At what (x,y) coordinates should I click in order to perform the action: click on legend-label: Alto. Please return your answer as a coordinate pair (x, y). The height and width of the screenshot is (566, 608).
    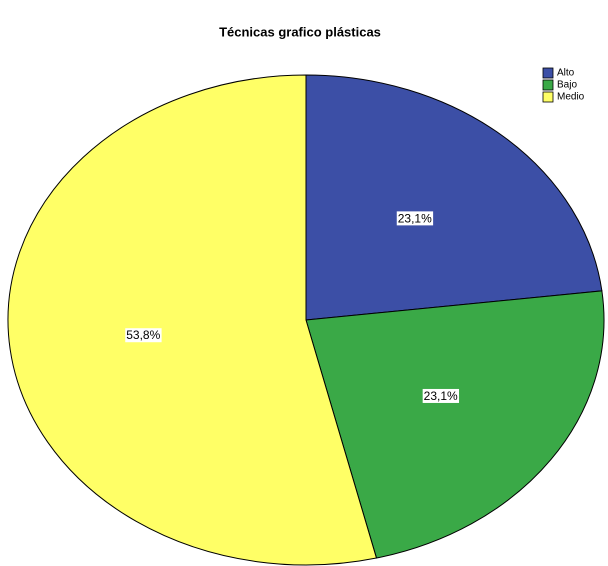
    Looking at the image, I should click on (566, 73).